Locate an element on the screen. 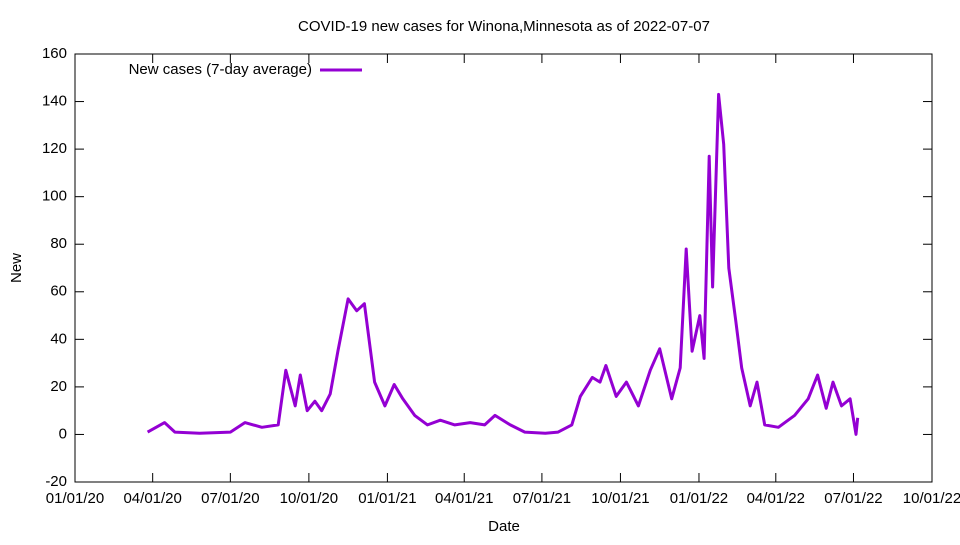 Image resolution: width=960 pixels, height=545 pixels. x-tick-label: 07/01/22 is located at coordinates (853, 498).